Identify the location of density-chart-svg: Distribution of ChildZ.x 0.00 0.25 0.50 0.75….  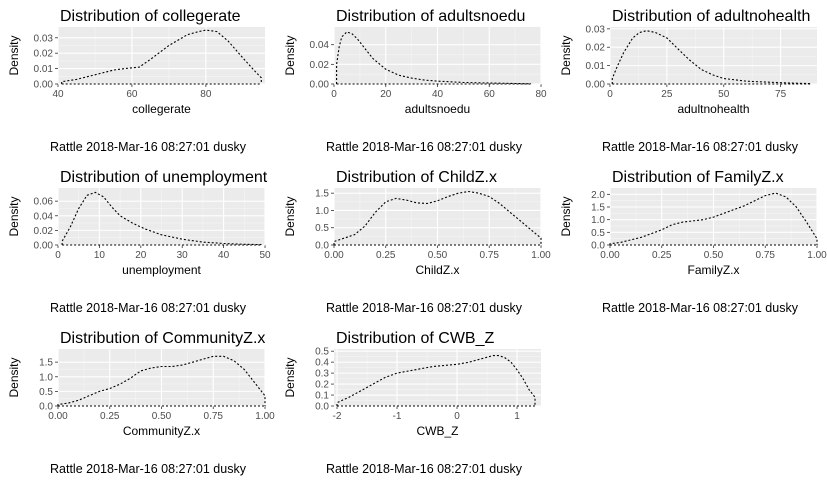
(417, 242).